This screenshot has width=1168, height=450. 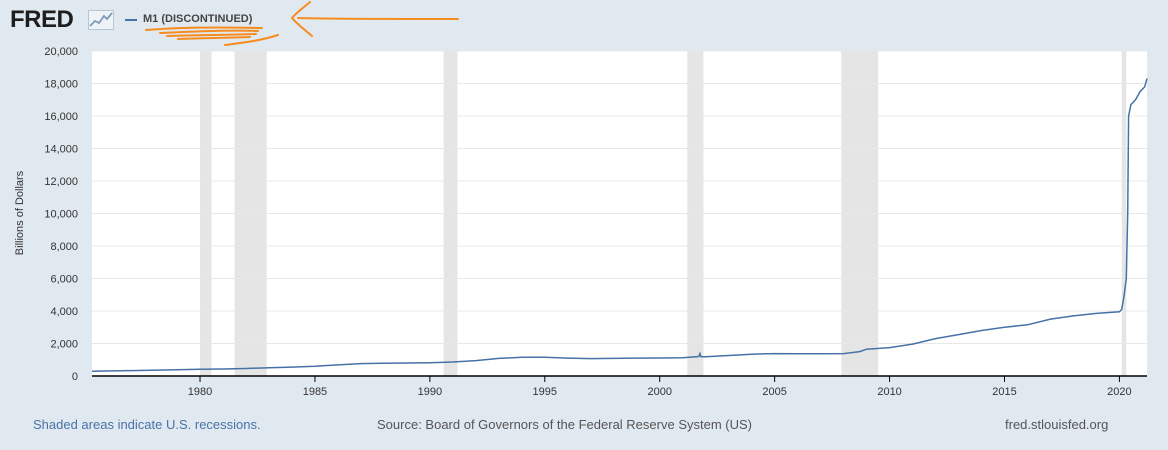 What do you see at coordinates (212, 36) in the screenshot?
I see `annotation-scribble` at bounding box center [212, 36].